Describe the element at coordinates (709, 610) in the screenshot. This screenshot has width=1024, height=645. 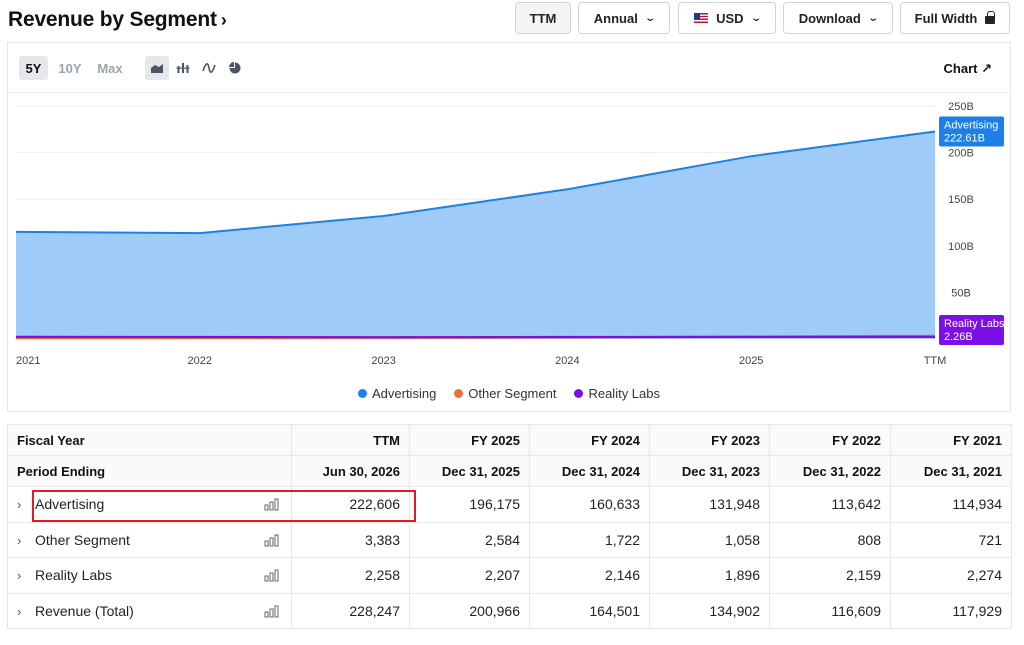
I see `table-cell: 134,902` at that location.